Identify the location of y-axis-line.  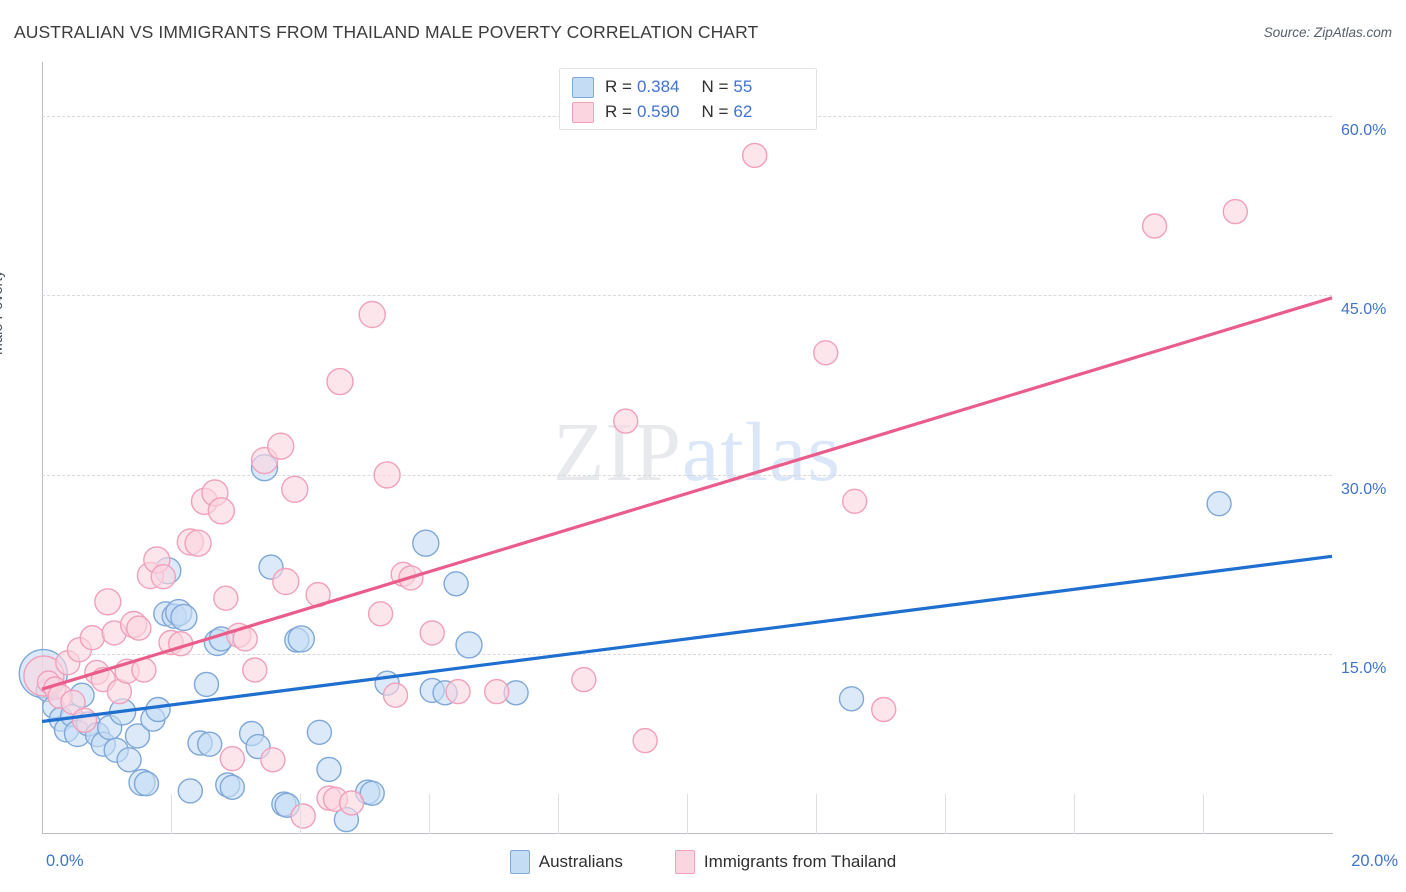
(42, 448).